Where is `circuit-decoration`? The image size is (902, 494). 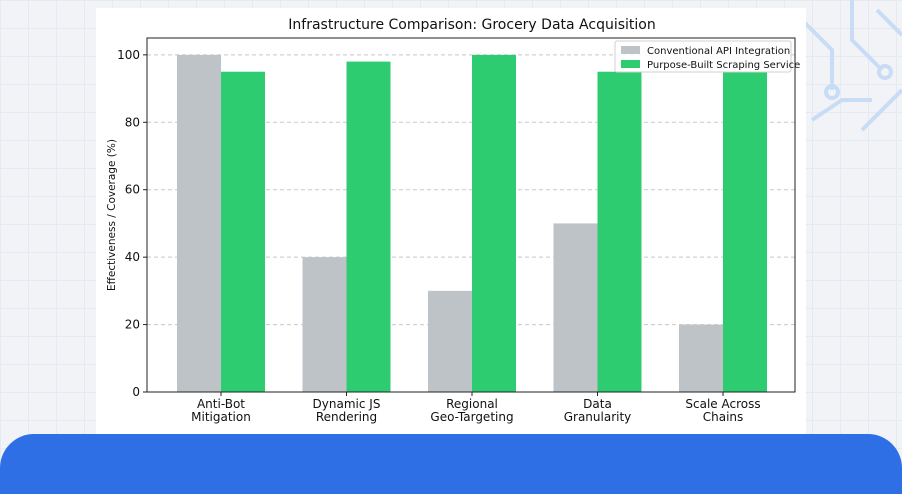
circuit-decoration is located at coordinates (851, 66).